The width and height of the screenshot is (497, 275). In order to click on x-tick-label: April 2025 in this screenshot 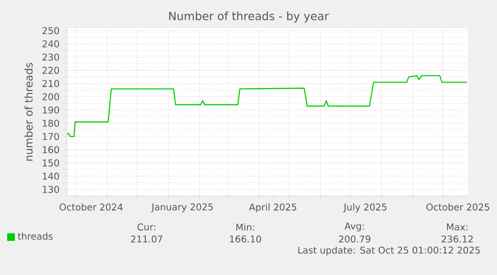, I will do `click(272, 207)`.